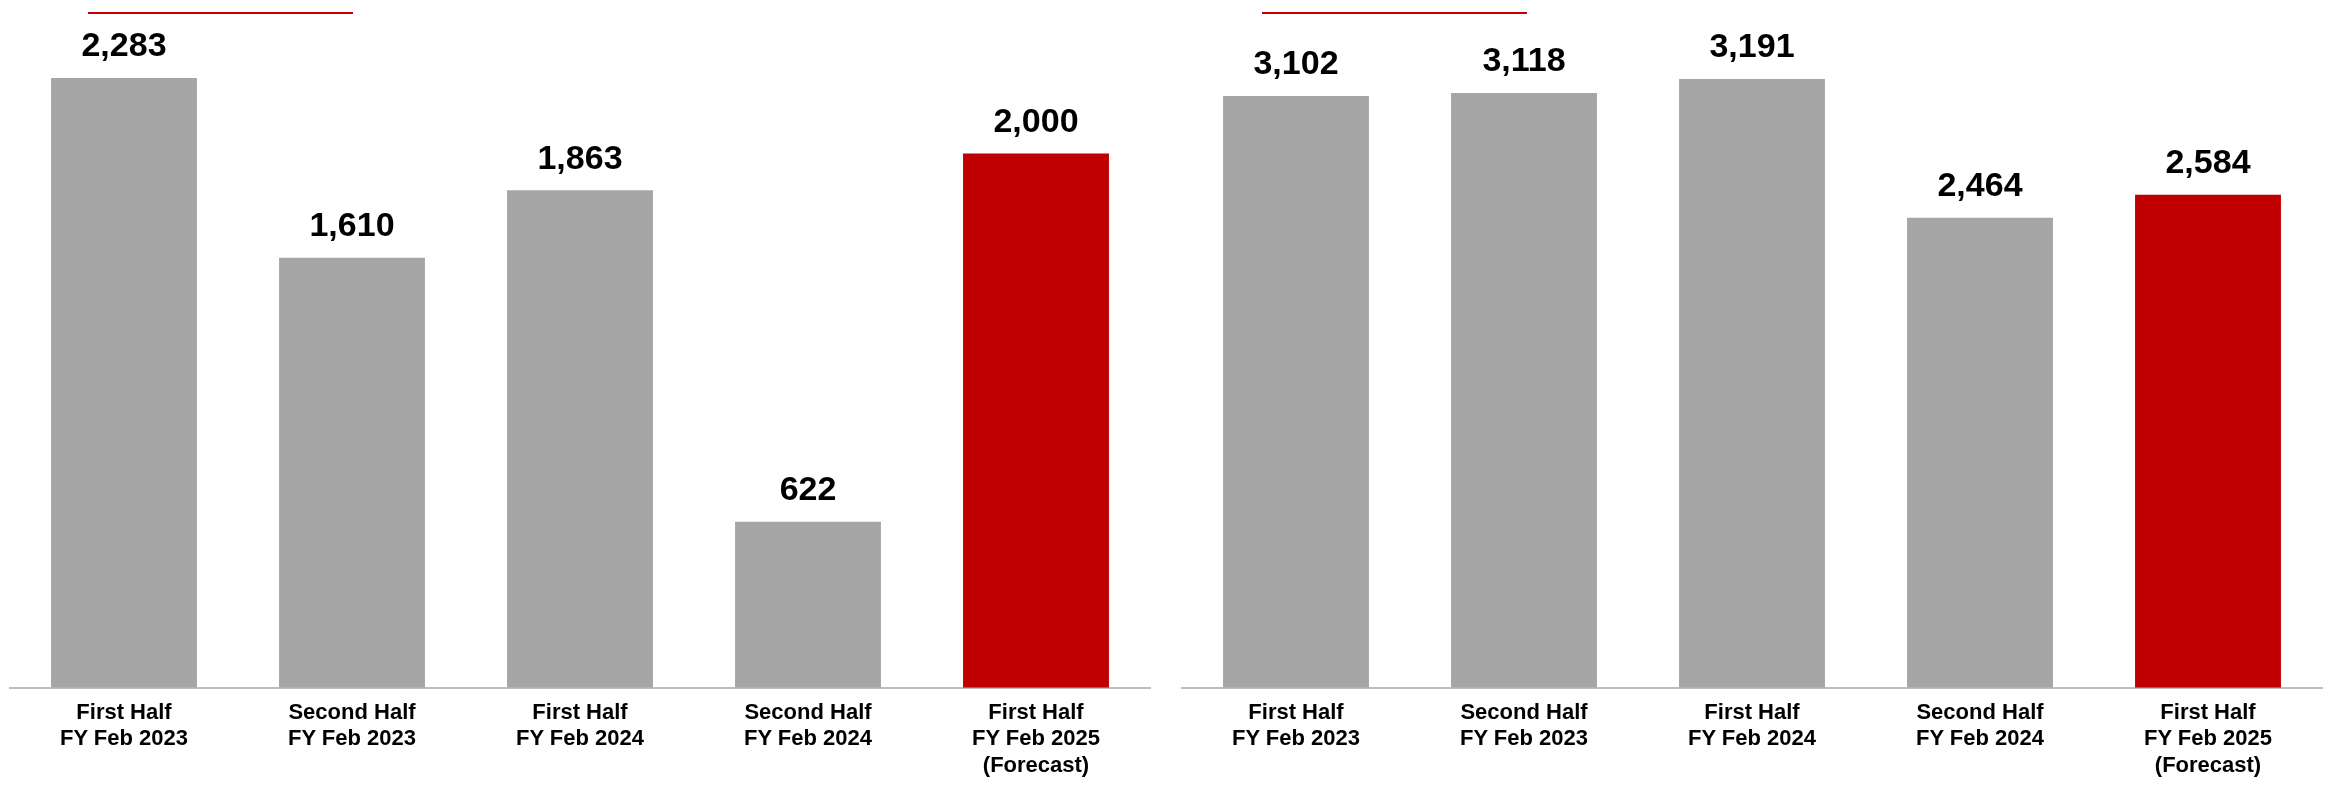  Describe the element at coordinates (1524, 59) in the screenshot. I see `data-label: 3,118` at that location.